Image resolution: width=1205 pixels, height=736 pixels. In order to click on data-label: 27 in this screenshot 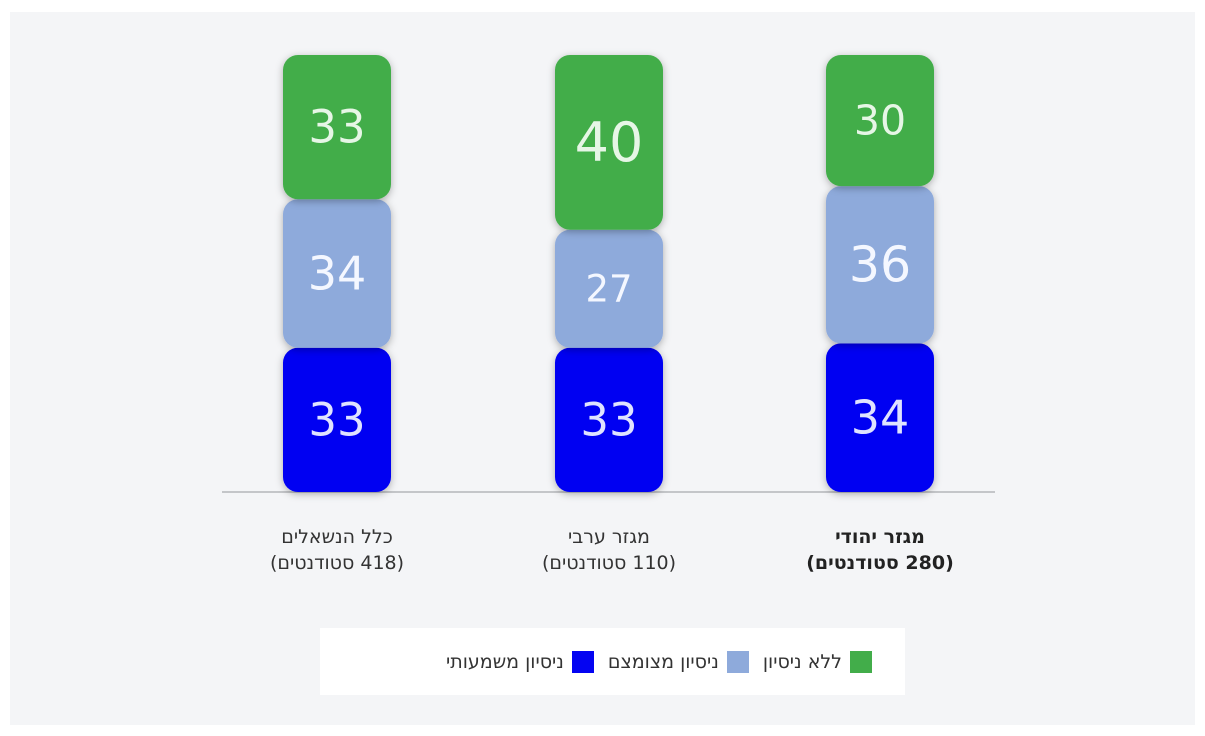, I will do `click(608, 288)`.